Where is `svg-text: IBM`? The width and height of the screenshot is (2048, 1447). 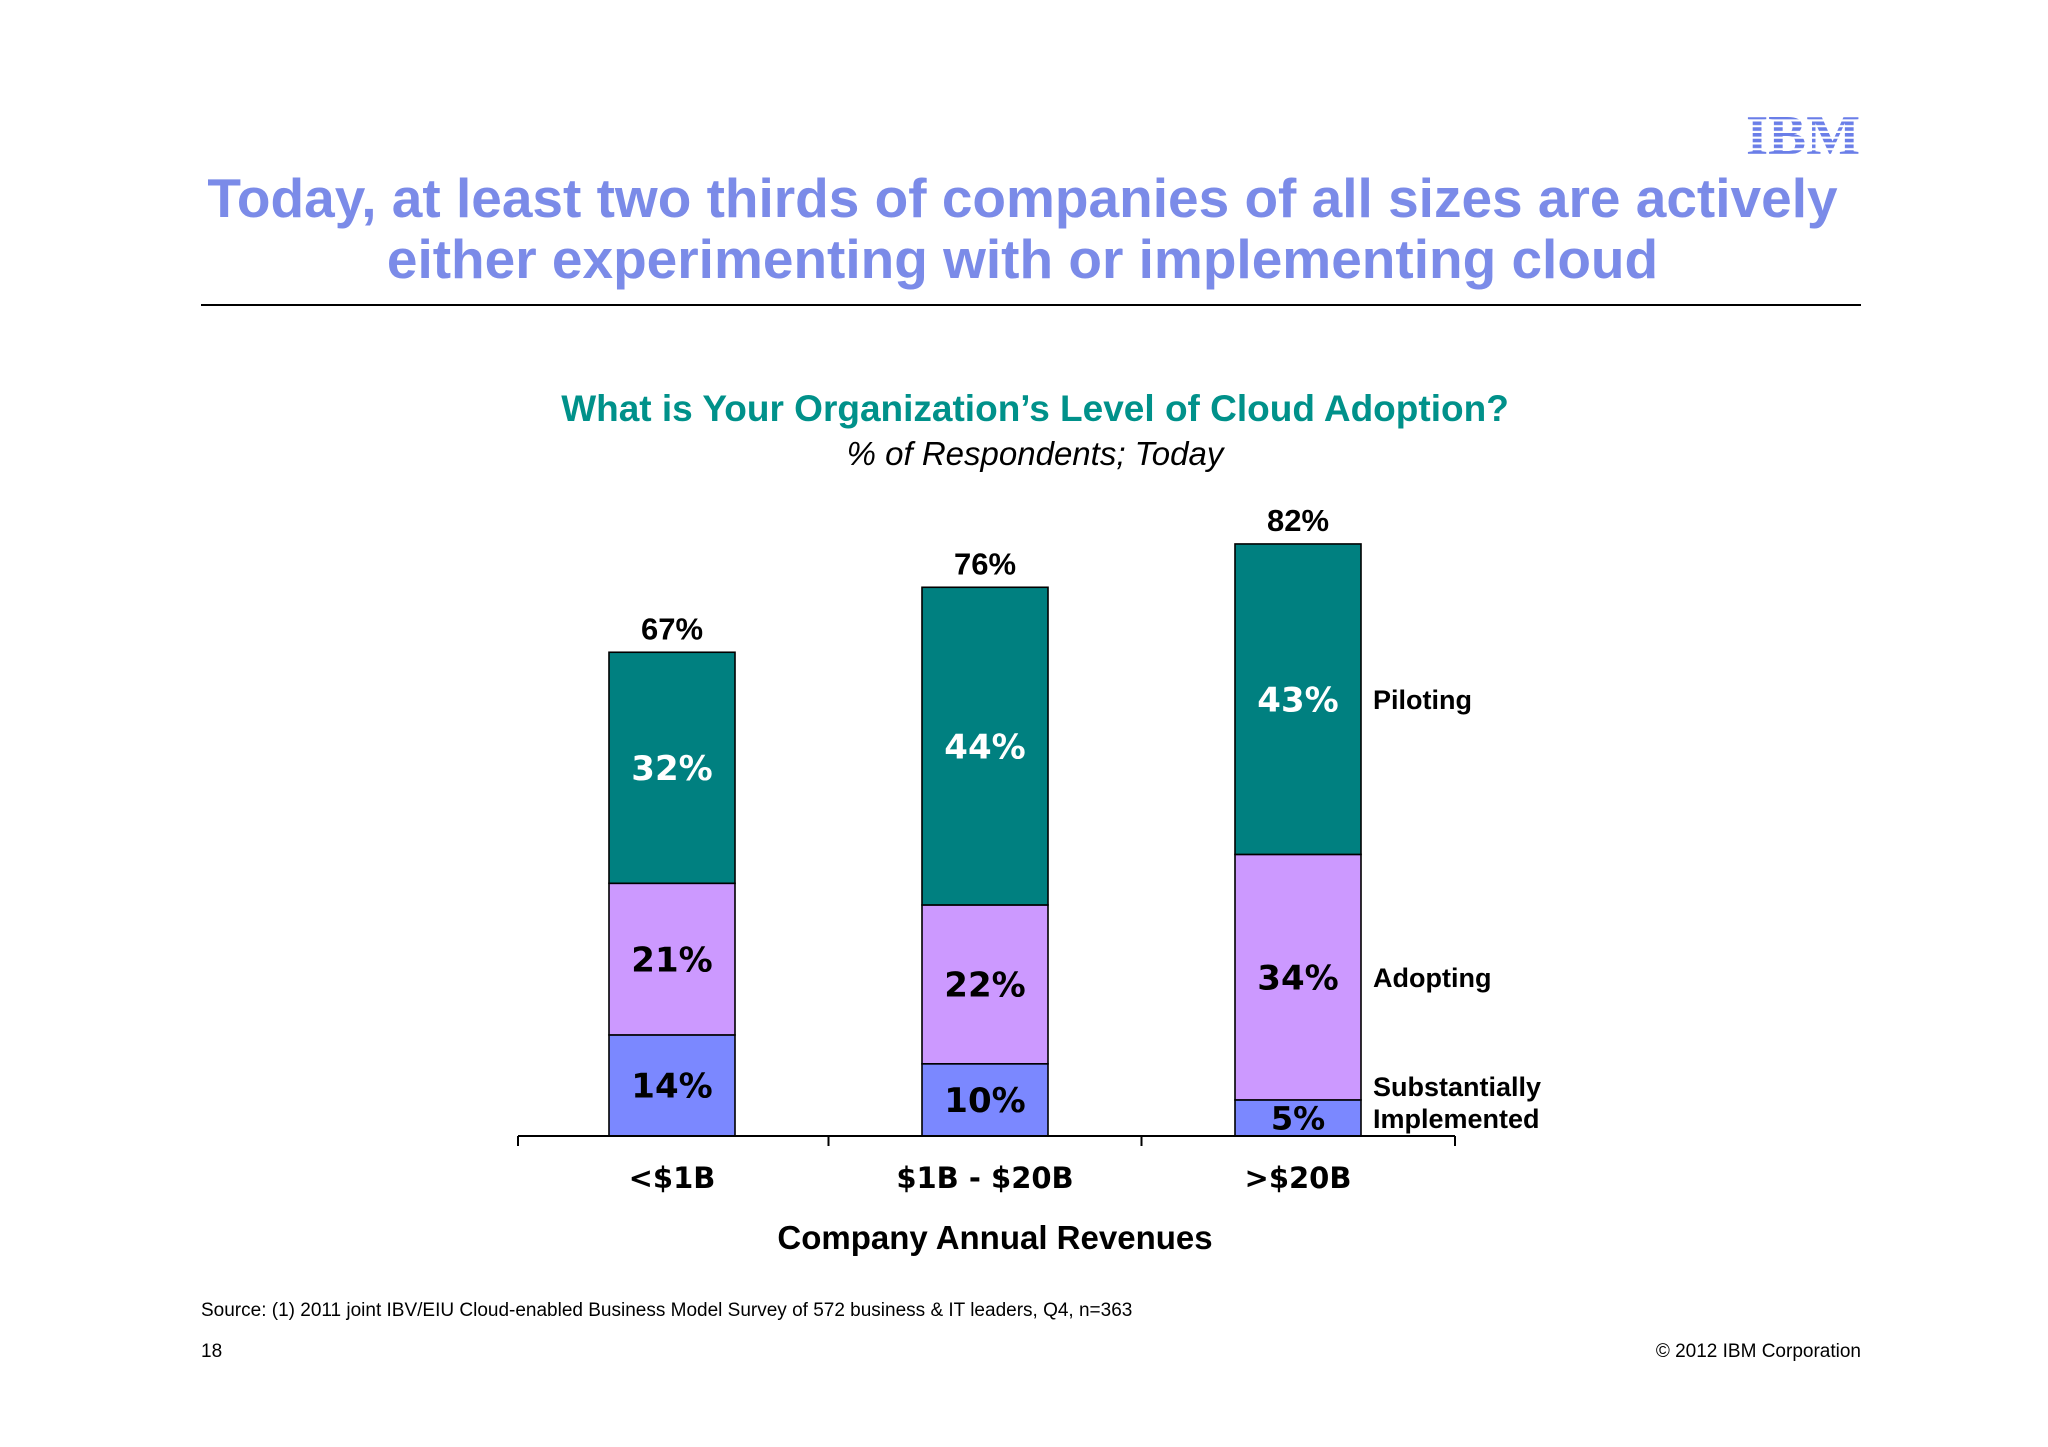
svg-text: IBM is located at coordinates (1803, 133).